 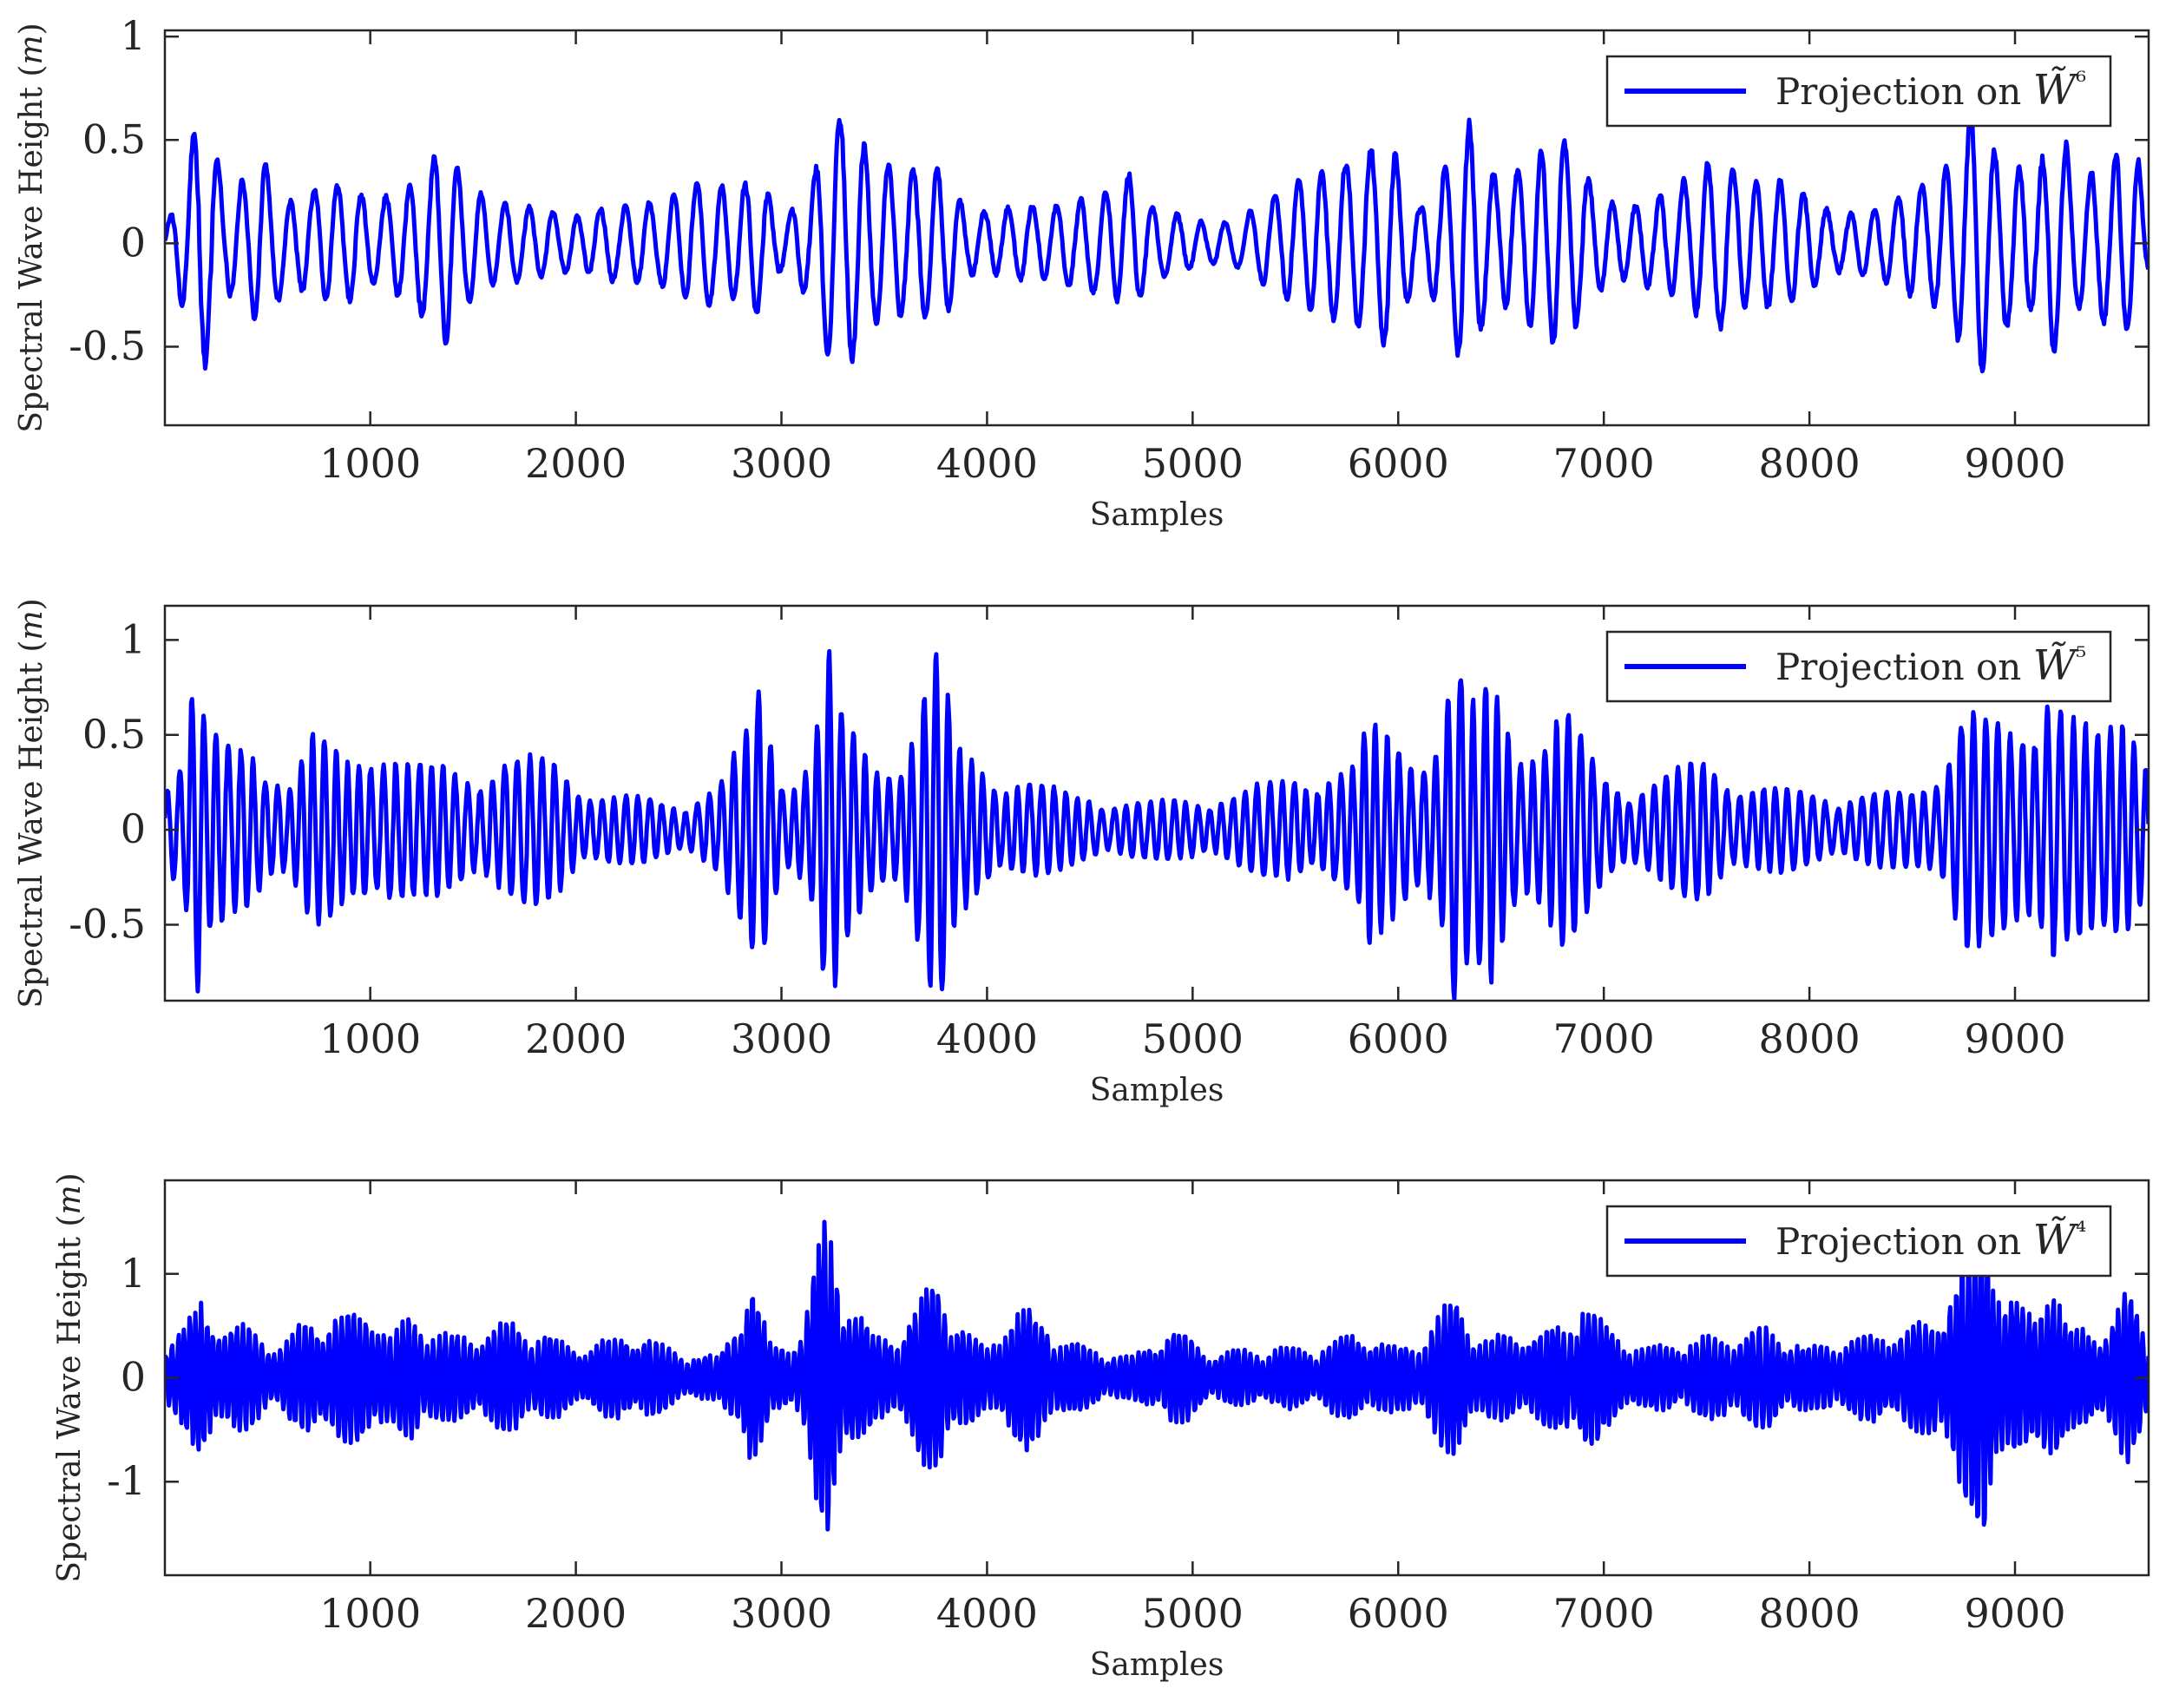 I want to click on legend: Projection on W̃⁵, so click(x=1859, y=666).